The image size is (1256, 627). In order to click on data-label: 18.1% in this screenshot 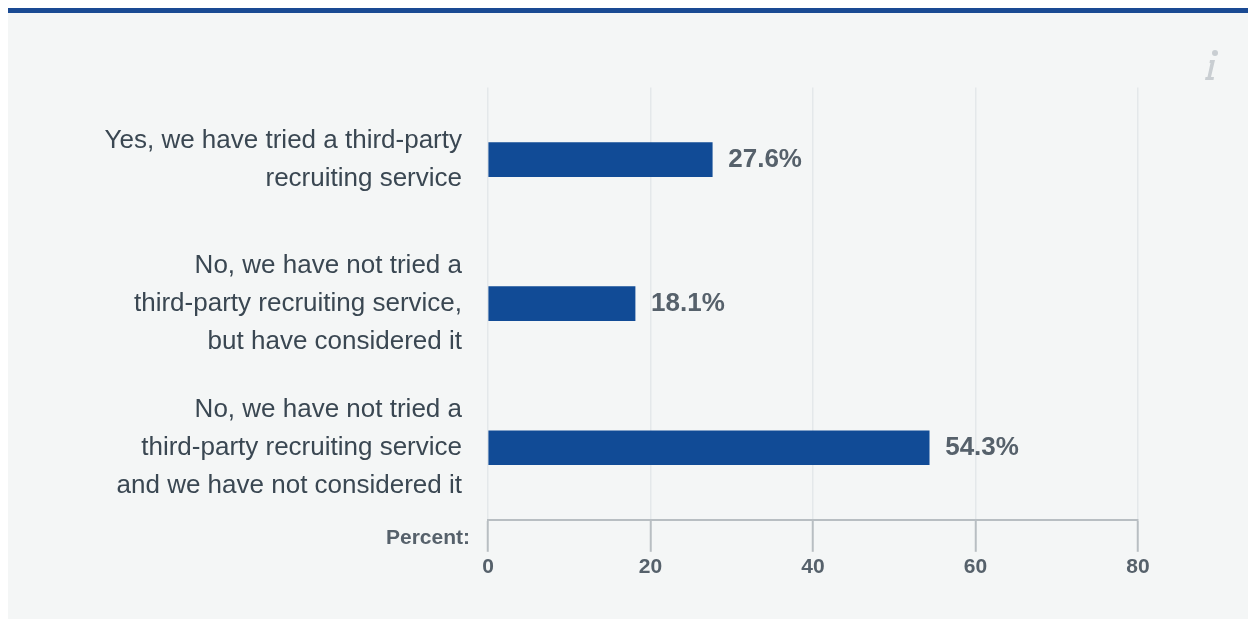, I will do `click(688, 301)`.